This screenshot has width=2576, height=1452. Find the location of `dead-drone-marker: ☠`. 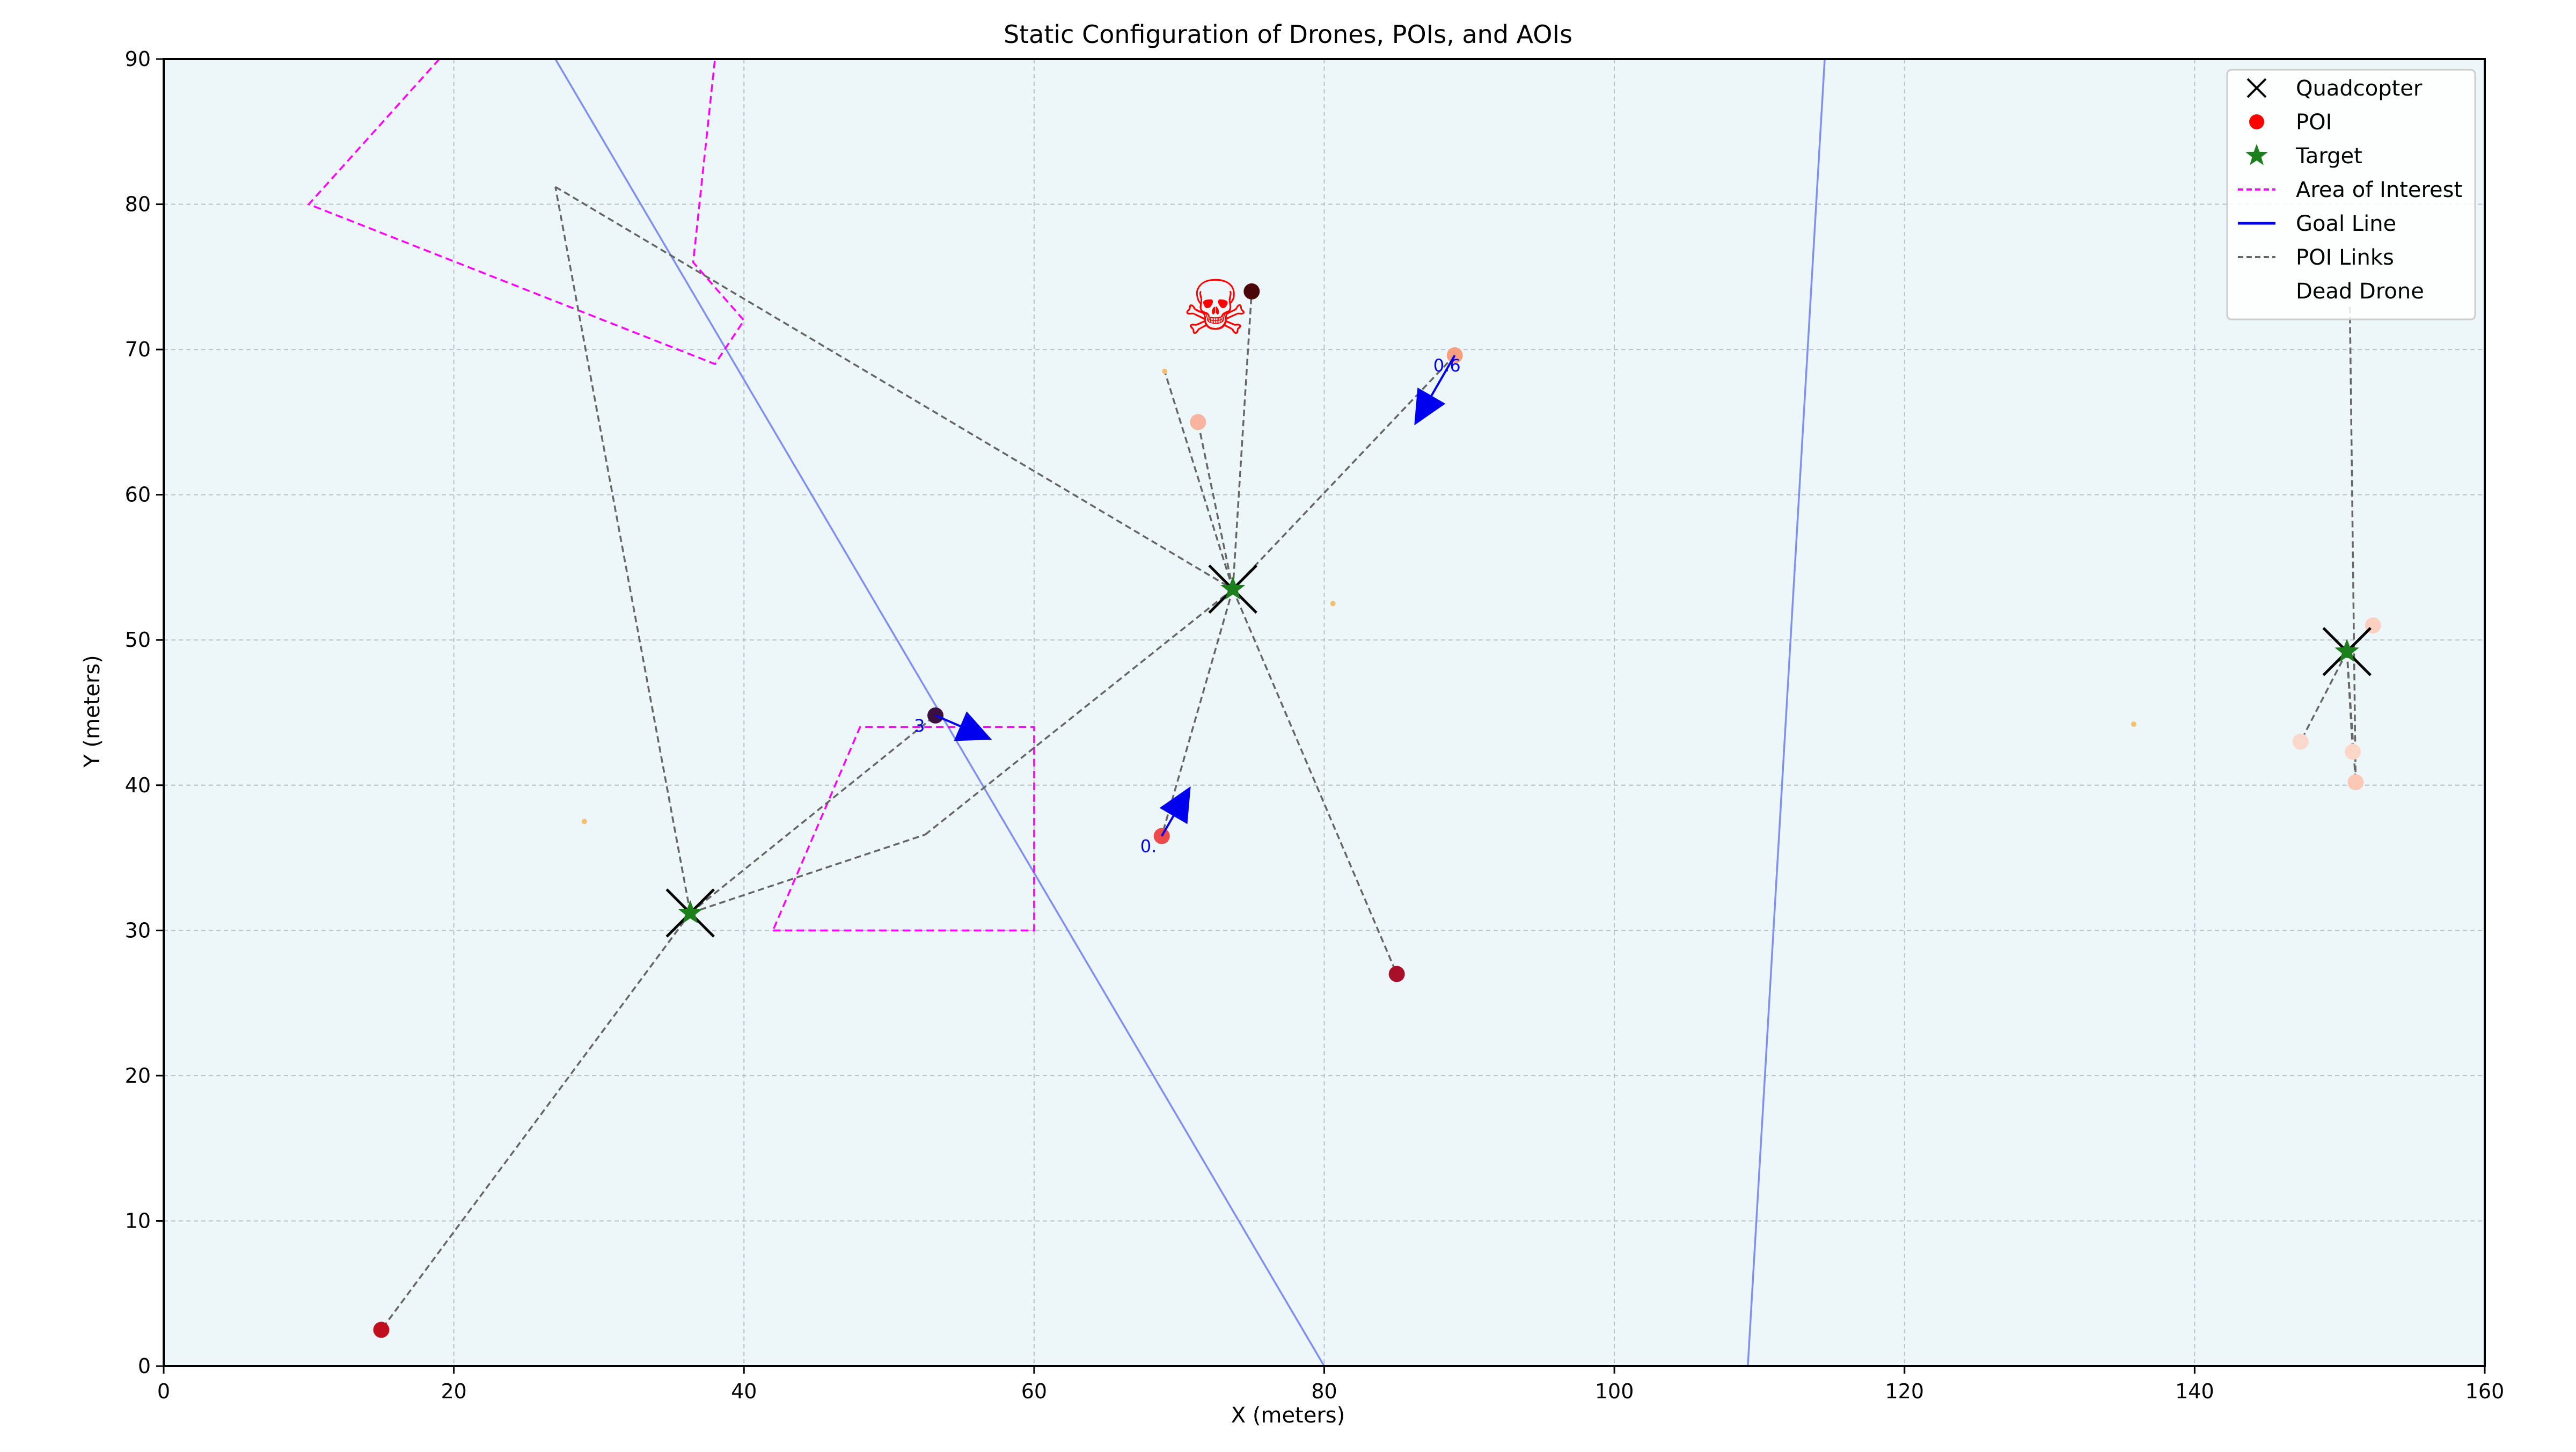

dead-drone-marker: ☠ is located at coordinates (1215, 308).